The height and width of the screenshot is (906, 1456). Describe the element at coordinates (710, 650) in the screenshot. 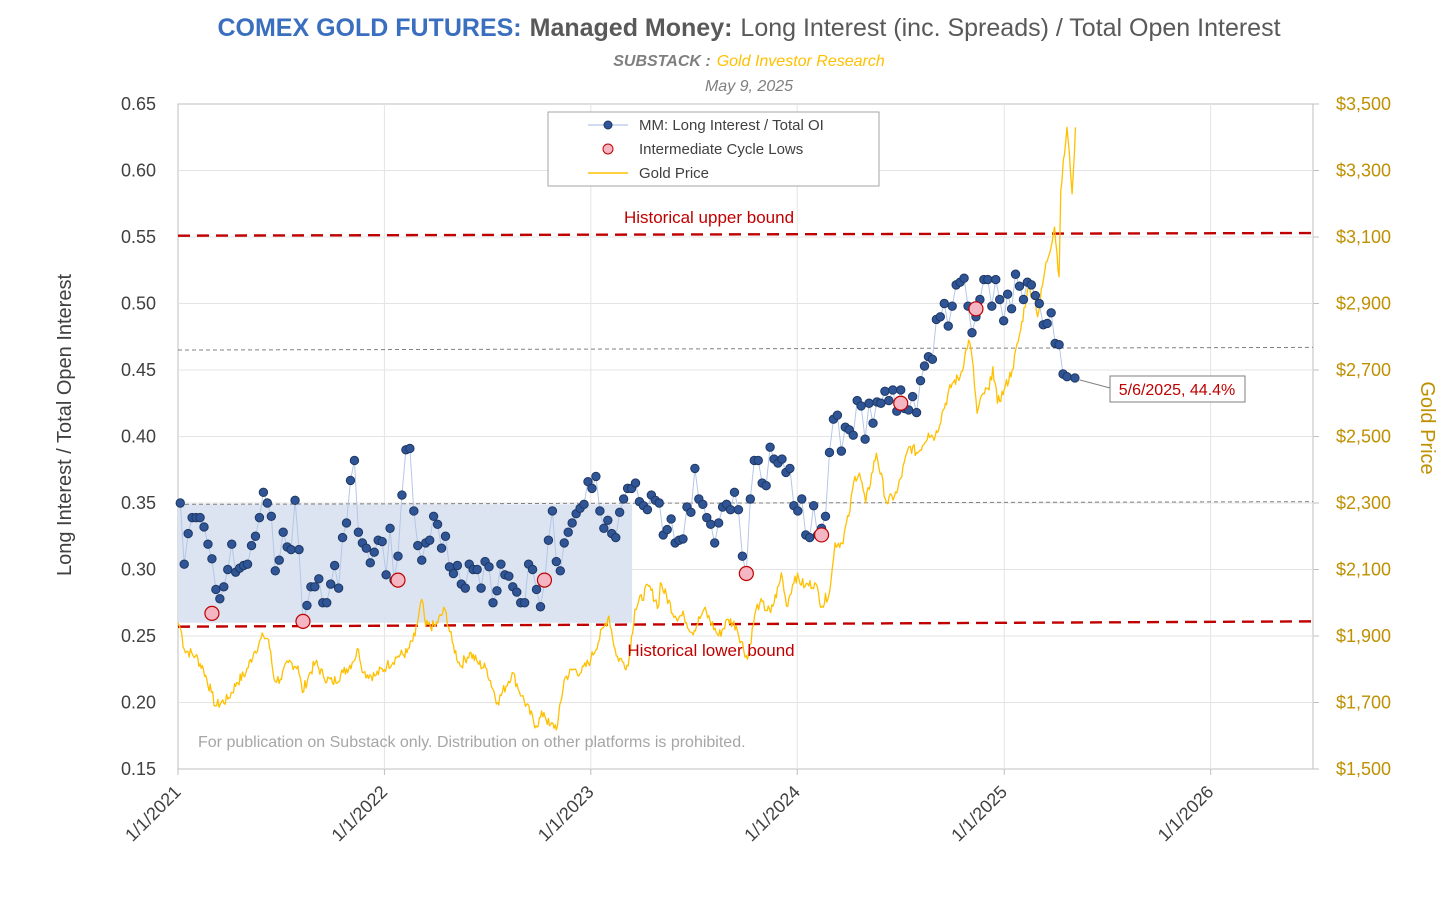

I see `lower-bound-label: Historical lower bound` at that location.